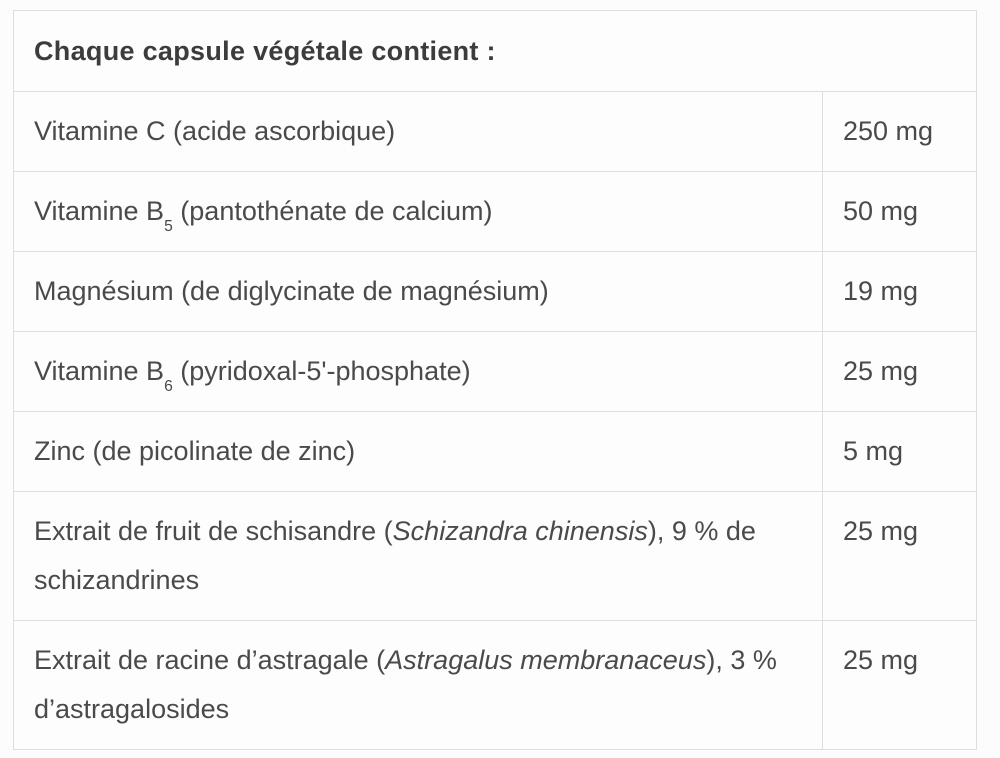 This screenshot has width=1000, height=758. What do you see at coordinates (899, 131) in the screenshot?
I see `ingredient-amount: 250 mg` at bounding box center [899, 131].